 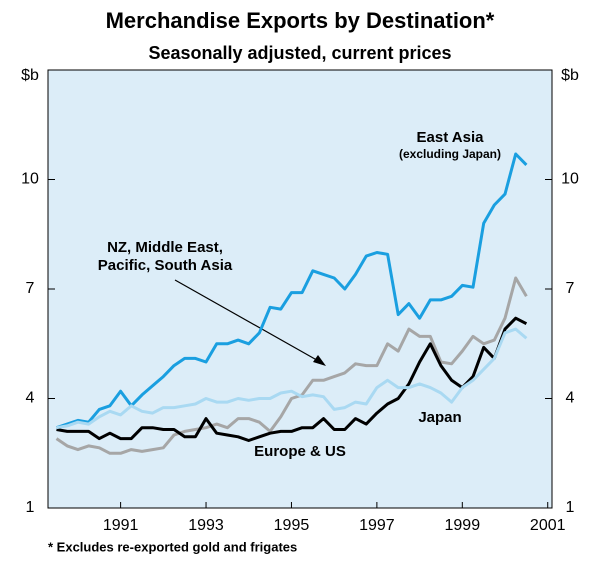 I want to click on x-tick-label: 1993, so click(x=206, y=525).